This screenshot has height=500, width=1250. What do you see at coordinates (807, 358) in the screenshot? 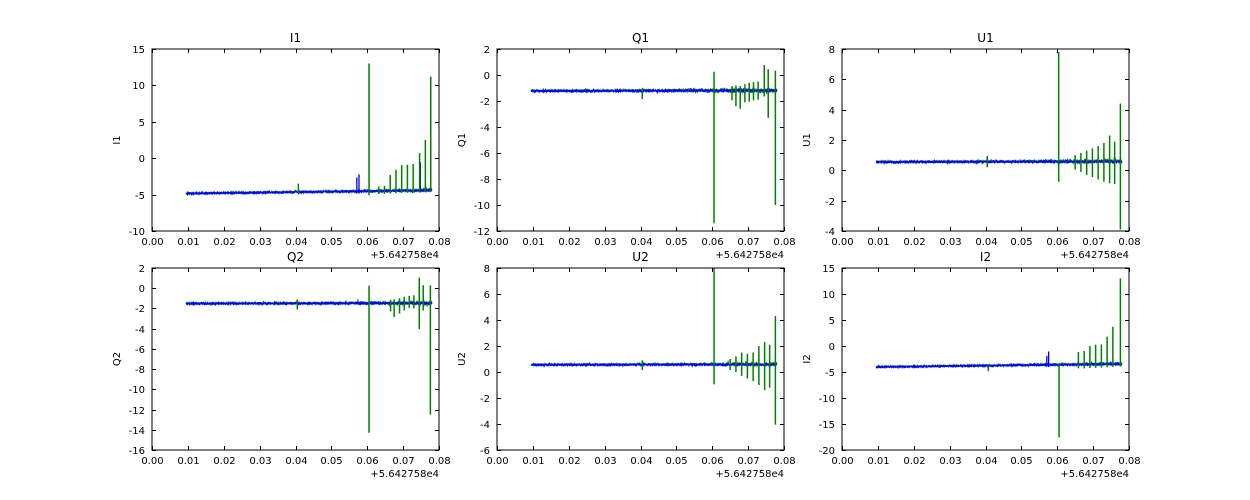
I see `y-axis-label: I2` at bounding box center [807, 358].